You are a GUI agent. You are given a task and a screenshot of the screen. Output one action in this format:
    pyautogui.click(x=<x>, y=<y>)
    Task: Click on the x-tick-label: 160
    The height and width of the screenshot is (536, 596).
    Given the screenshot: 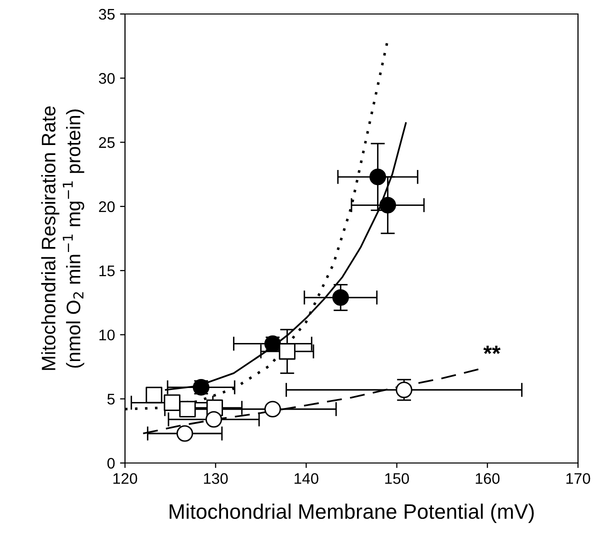 What is the action you would take?
    pyautogui.click(x=488, y=478)
    